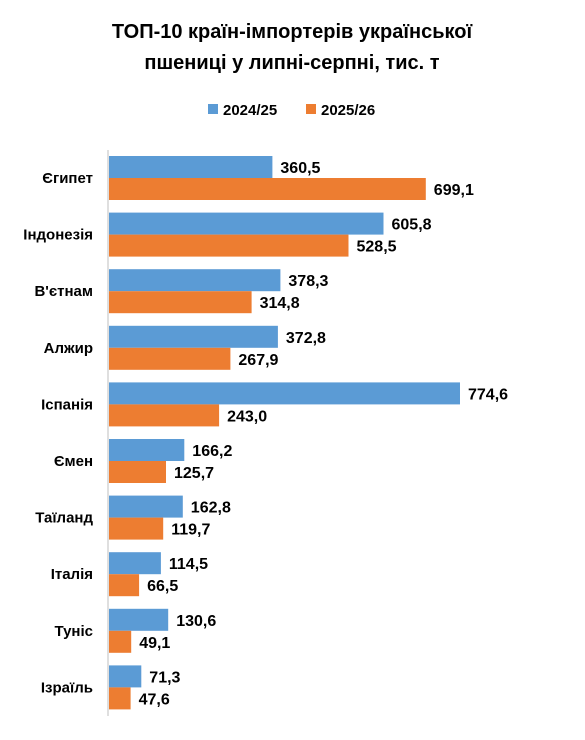  What do you see at coordinates (291, 63) in the screenshot?
I see `chart-title-line-2: пшениці у липні-серпні, тис. т` at bounding box center [291, 63].